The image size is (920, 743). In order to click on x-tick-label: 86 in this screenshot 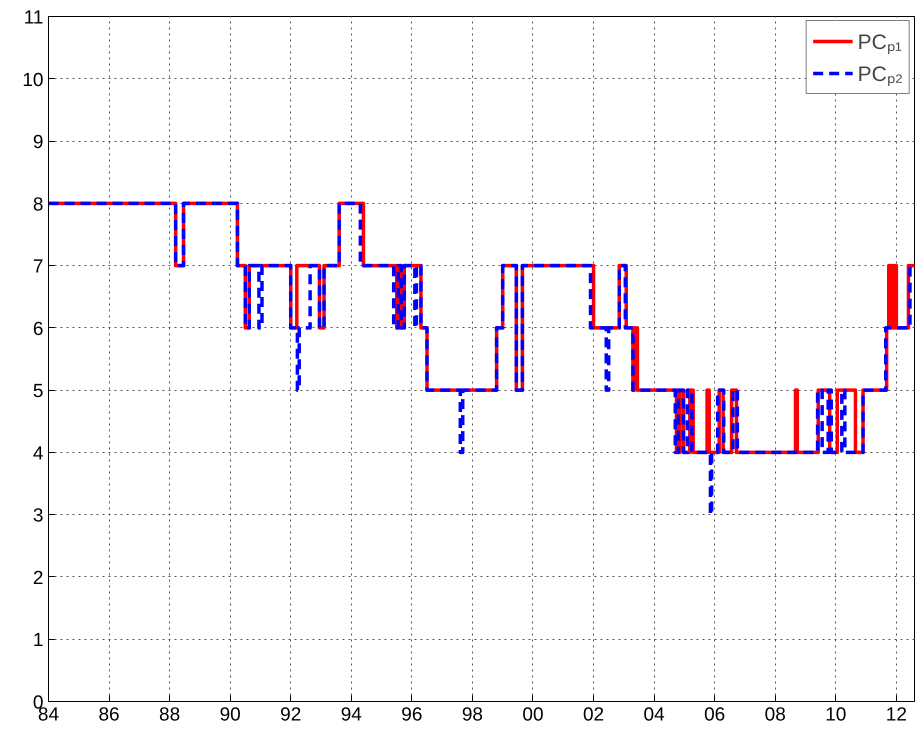, I will do `click(109, 715)`.